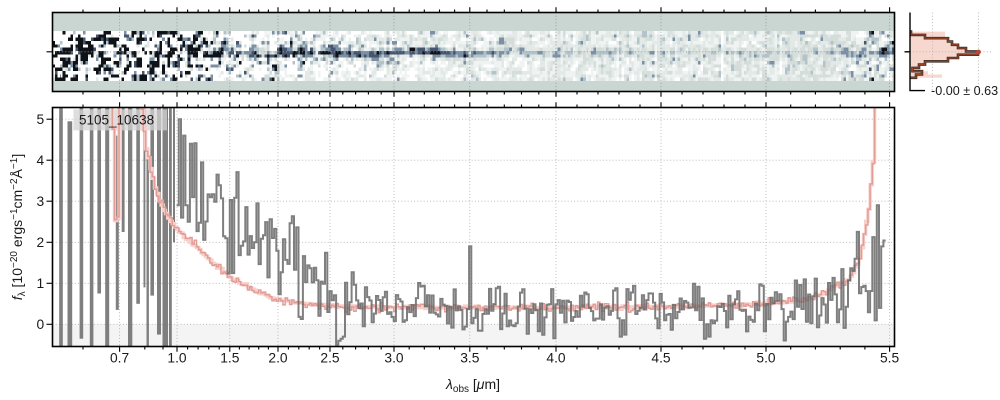 This screenshot has width=1000, height=400. I want to click on svg-text: 1, so click(41, 283).